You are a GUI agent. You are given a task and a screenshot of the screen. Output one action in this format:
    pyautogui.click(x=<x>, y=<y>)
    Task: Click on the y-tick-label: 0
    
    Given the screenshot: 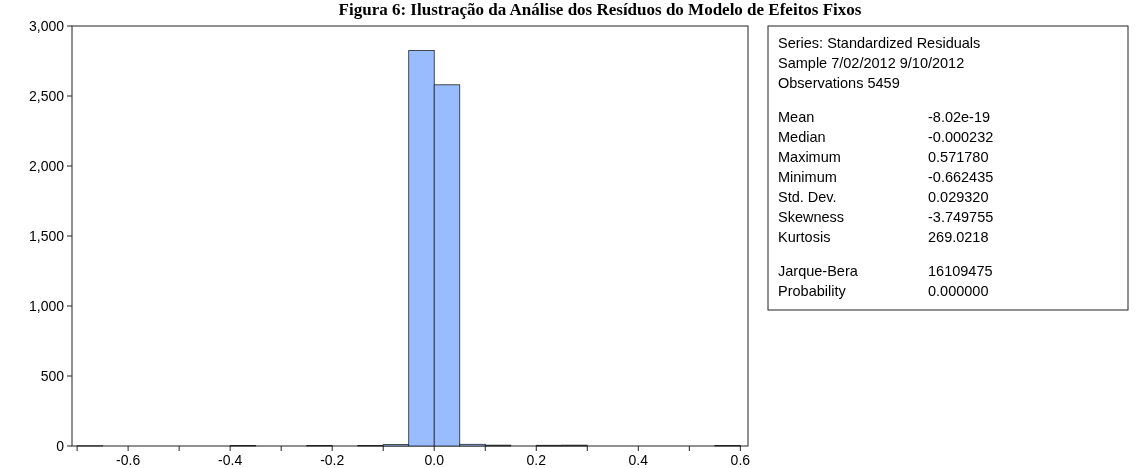 What is the action you would take?
    pyautogui.click(x=60, y=446)
    